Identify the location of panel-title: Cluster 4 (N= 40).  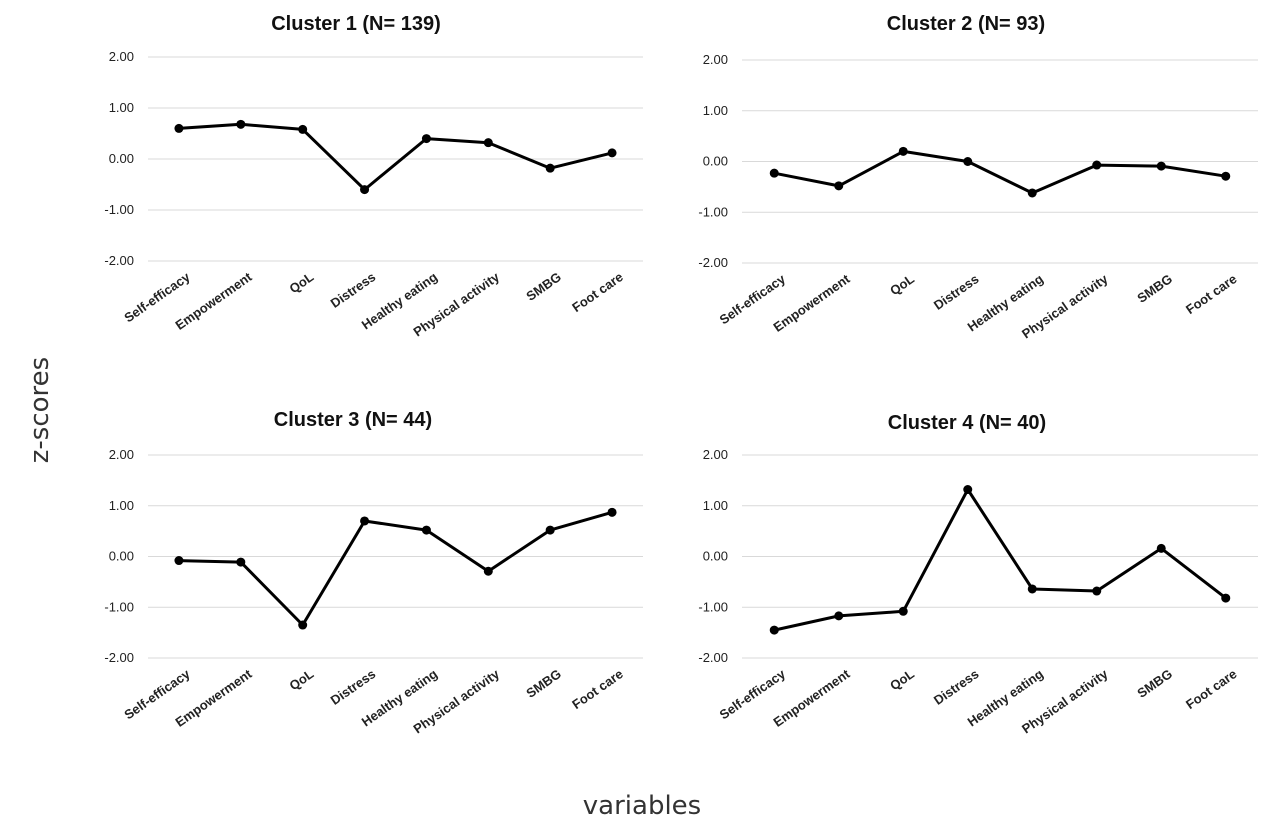
(967, 423).